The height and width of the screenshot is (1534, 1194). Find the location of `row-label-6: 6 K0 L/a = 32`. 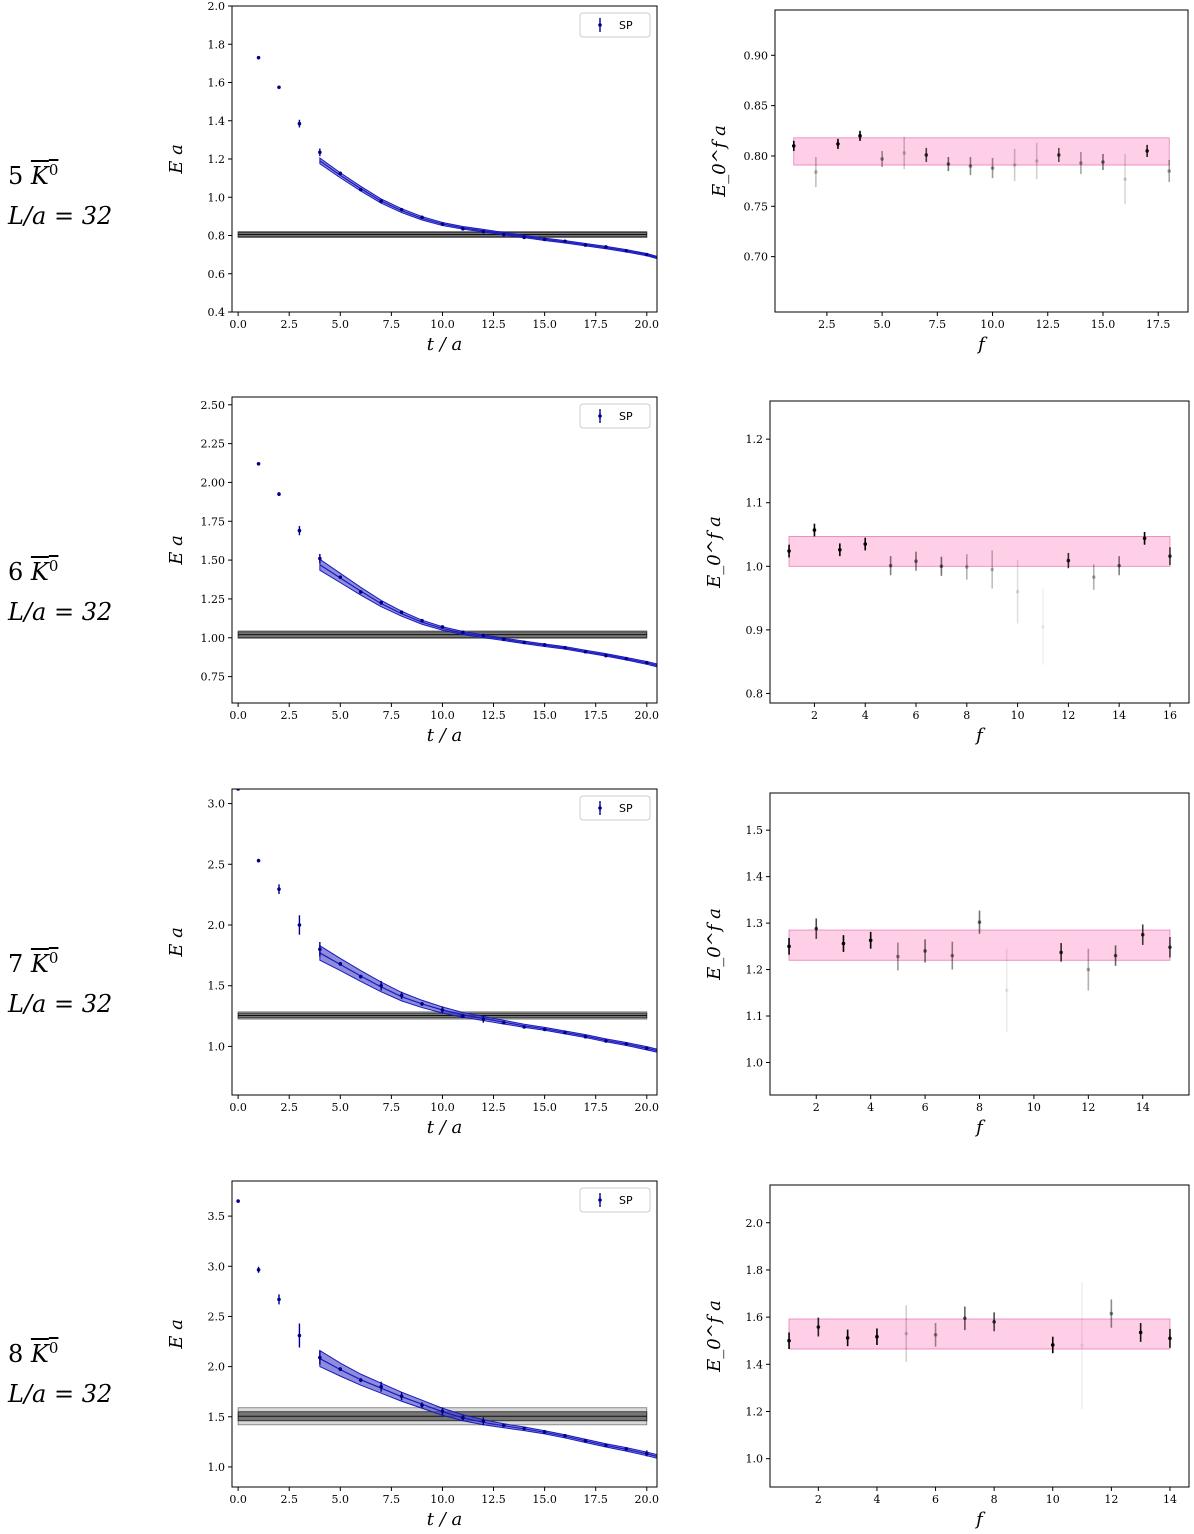

row-label-6: 6 K0 L/a = 32 is located at coordinates (83, 589).